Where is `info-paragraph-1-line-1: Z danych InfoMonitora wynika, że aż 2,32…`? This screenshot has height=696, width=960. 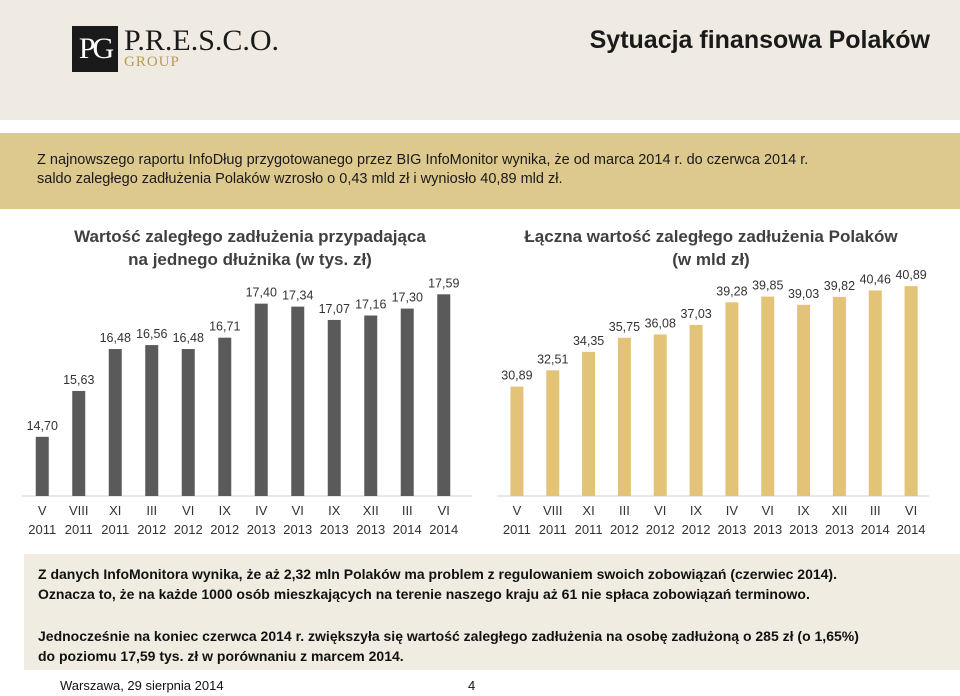 info-paragraph-1-line-1: Z danych InfoMonitora wynika, że aż 2,32… is located at coordinates (437, 574).